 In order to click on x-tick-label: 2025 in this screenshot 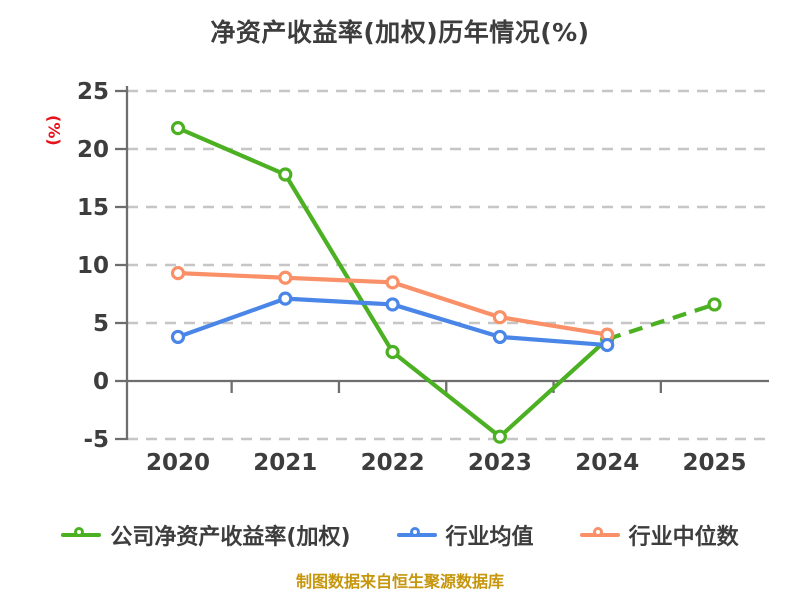, I will do `click(714, 463)`.